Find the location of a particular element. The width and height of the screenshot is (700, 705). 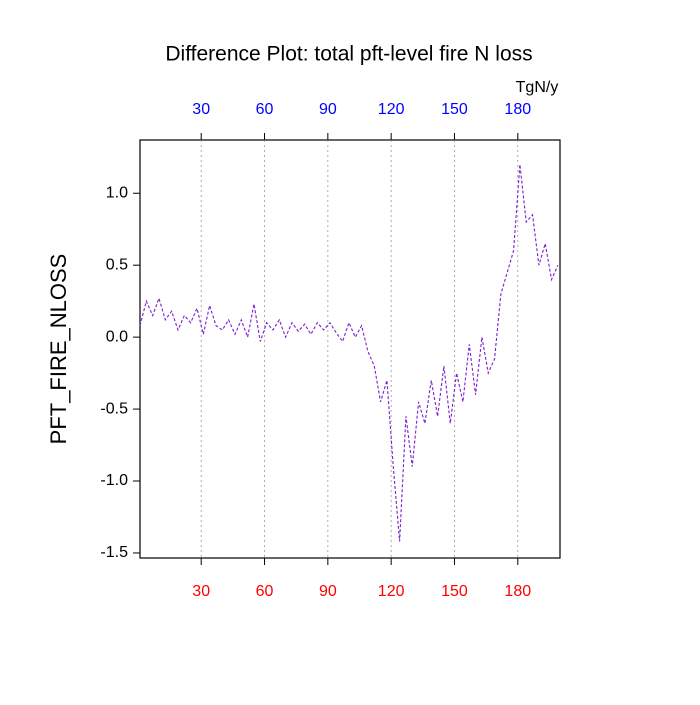

top-tick-label: 150 is located at coordinates (454, 109).